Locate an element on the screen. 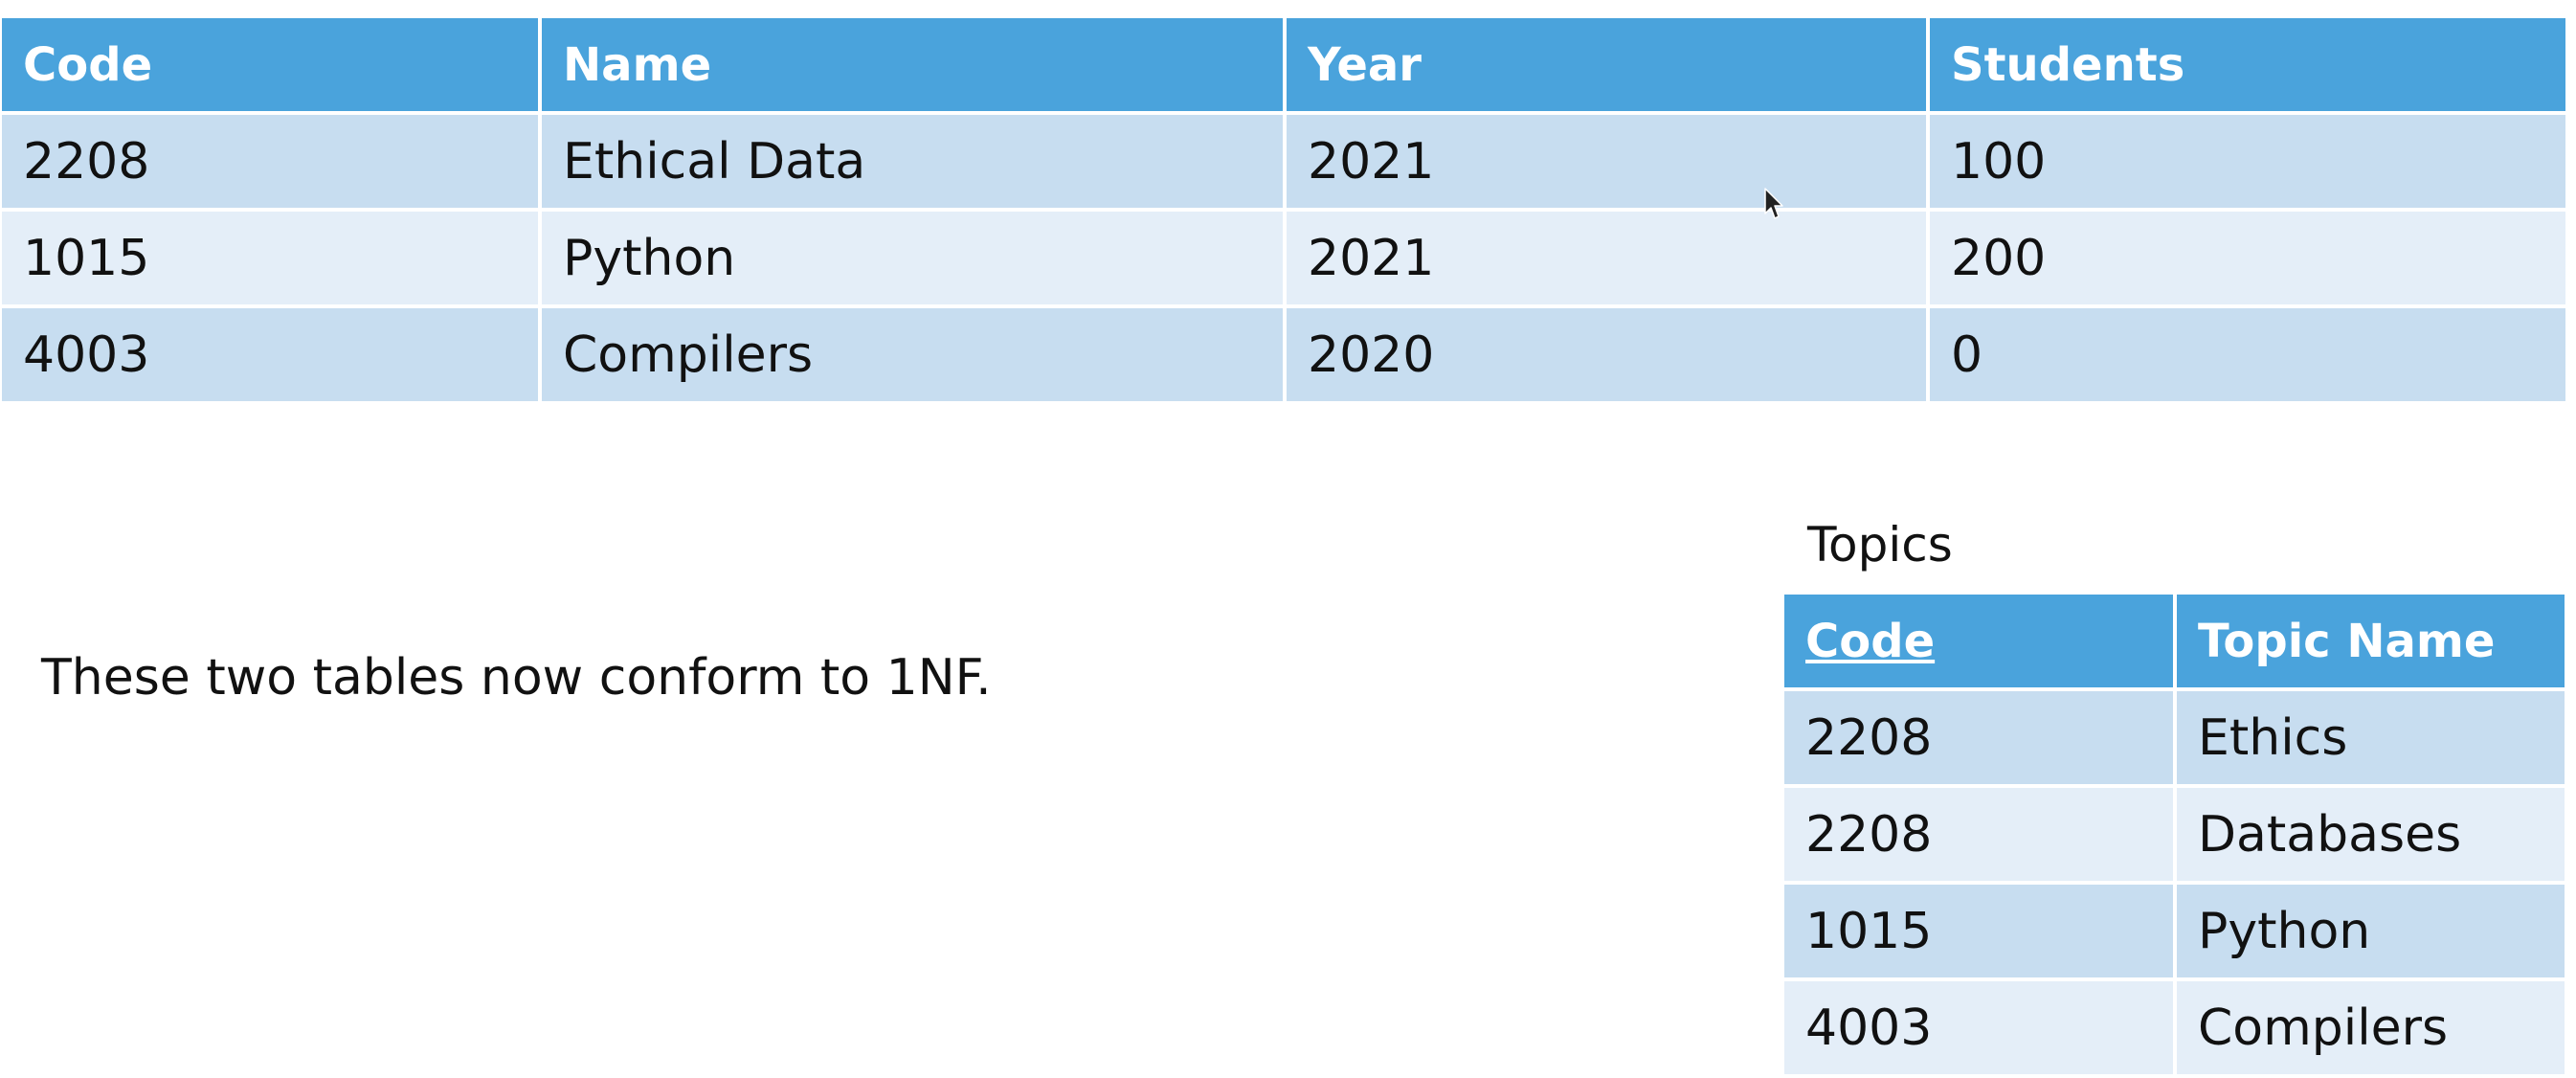  cell-students: 100 is located at coordinates (2247, 162).